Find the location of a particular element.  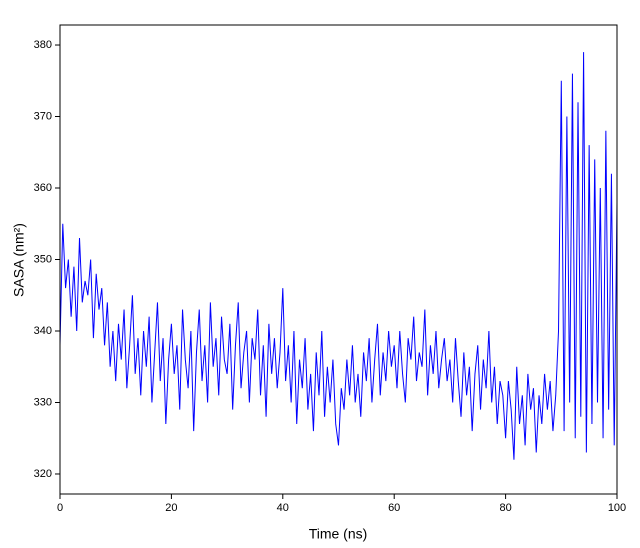

y-tick-label: 370 is located at coordinates (43, 116).